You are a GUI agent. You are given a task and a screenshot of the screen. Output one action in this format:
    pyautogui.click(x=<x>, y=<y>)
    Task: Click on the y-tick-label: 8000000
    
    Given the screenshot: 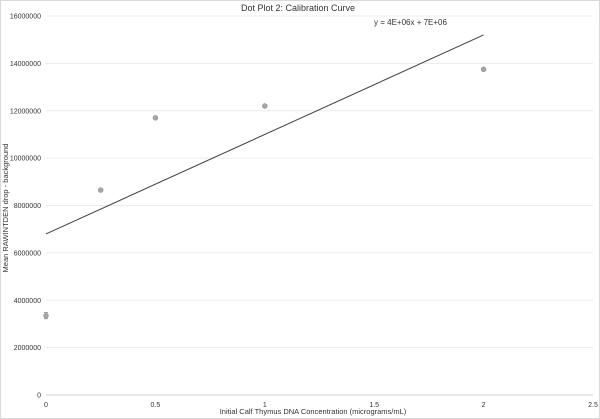 What is the action you would take?
    pyautogui.click(x=27, y=206)
    